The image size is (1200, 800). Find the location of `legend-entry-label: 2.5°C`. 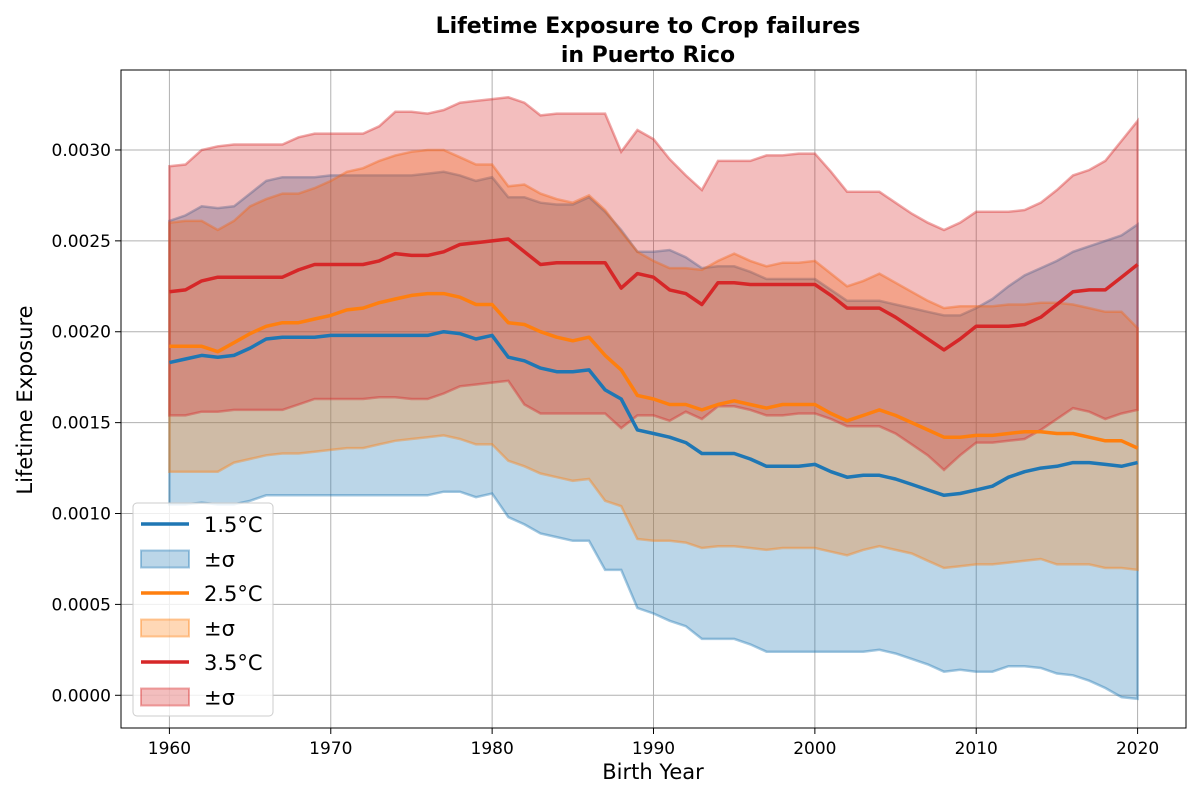

legend-entry-label: 2.5°C is located at coordinates (233, 594).